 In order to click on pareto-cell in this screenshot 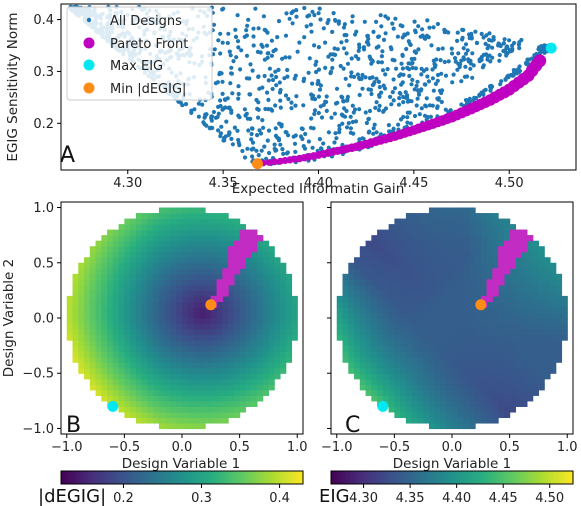, I will do `click(518, 238)`.